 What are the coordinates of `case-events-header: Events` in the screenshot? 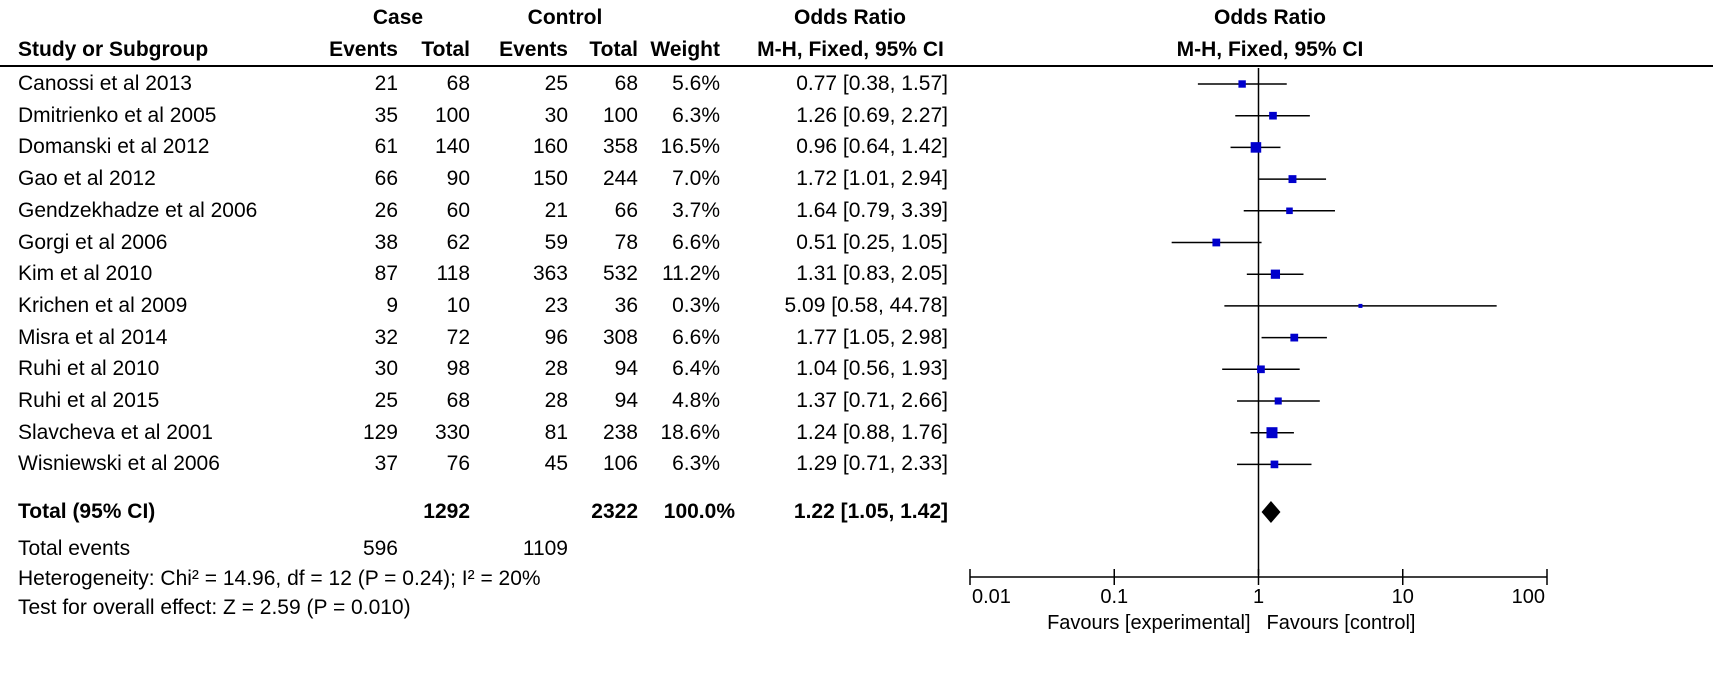 It's located at (363, 49).